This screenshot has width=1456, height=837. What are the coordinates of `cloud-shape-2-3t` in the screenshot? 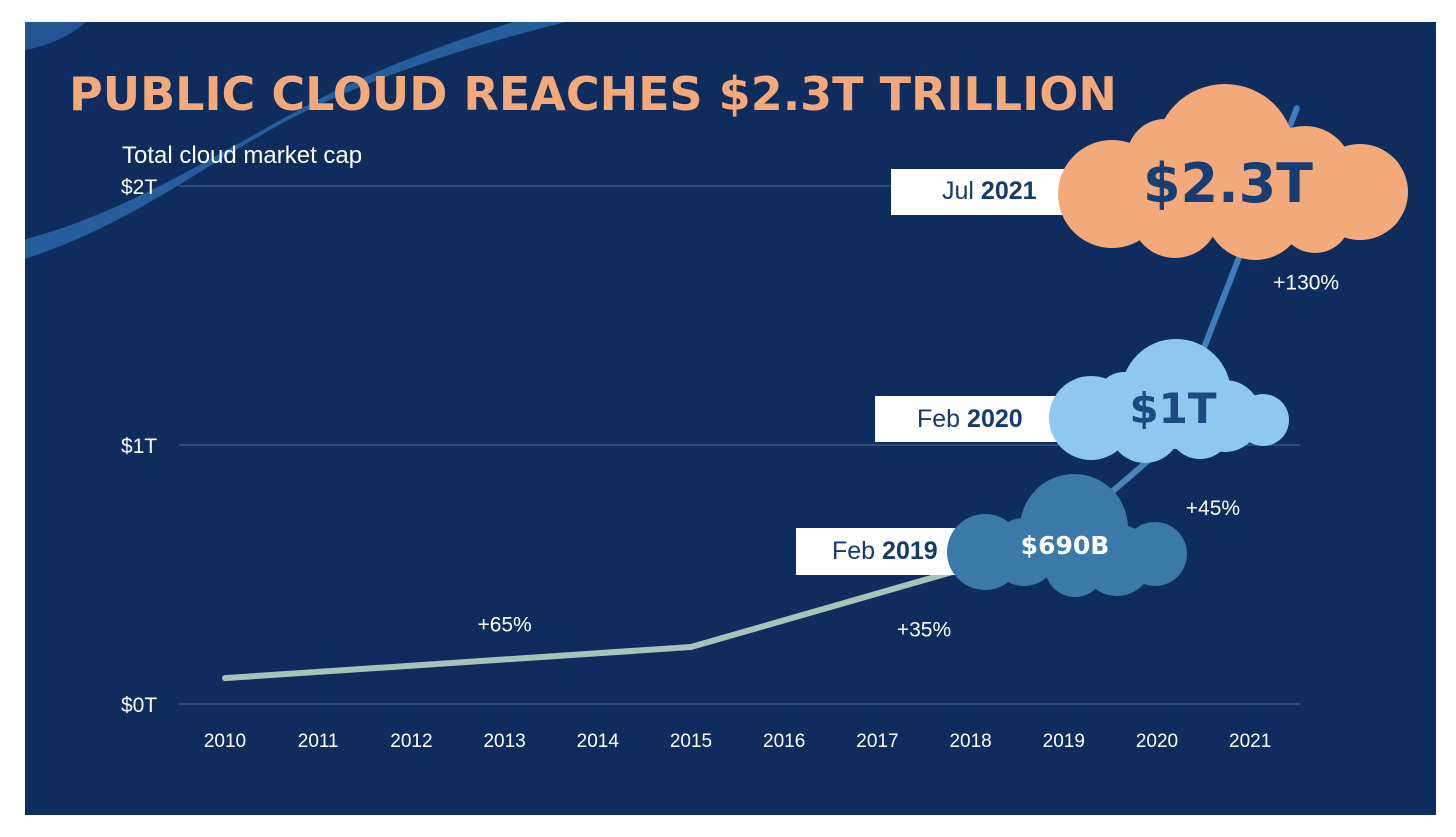 It's located at (1233, 172).